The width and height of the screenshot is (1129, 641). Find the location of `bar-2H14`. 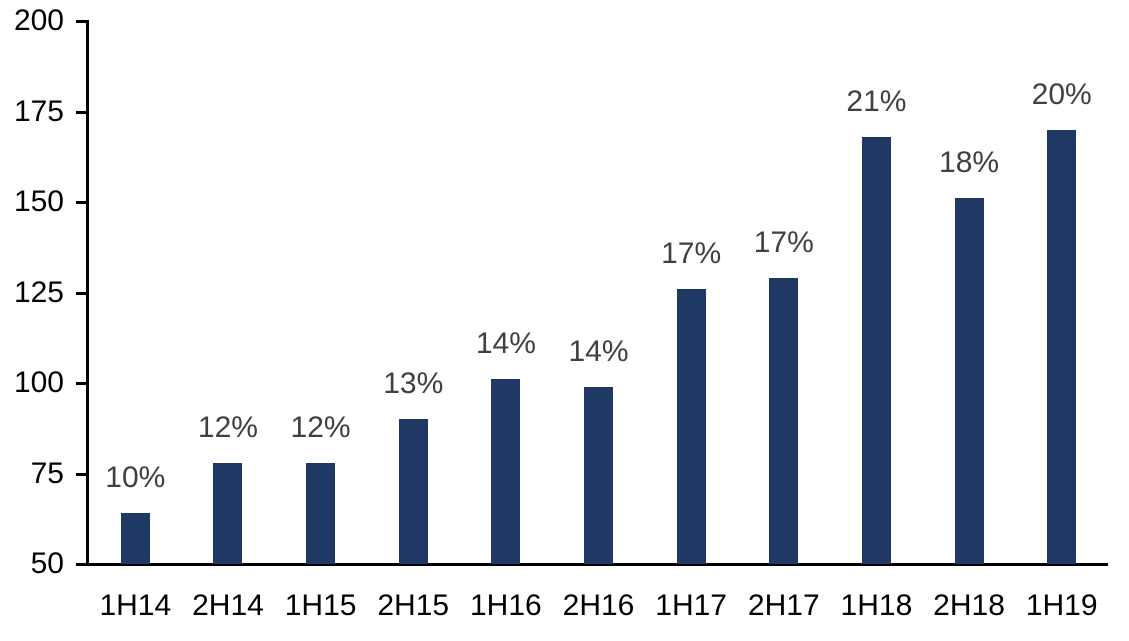

bar-2H14 is located at coordinates (228, 513).